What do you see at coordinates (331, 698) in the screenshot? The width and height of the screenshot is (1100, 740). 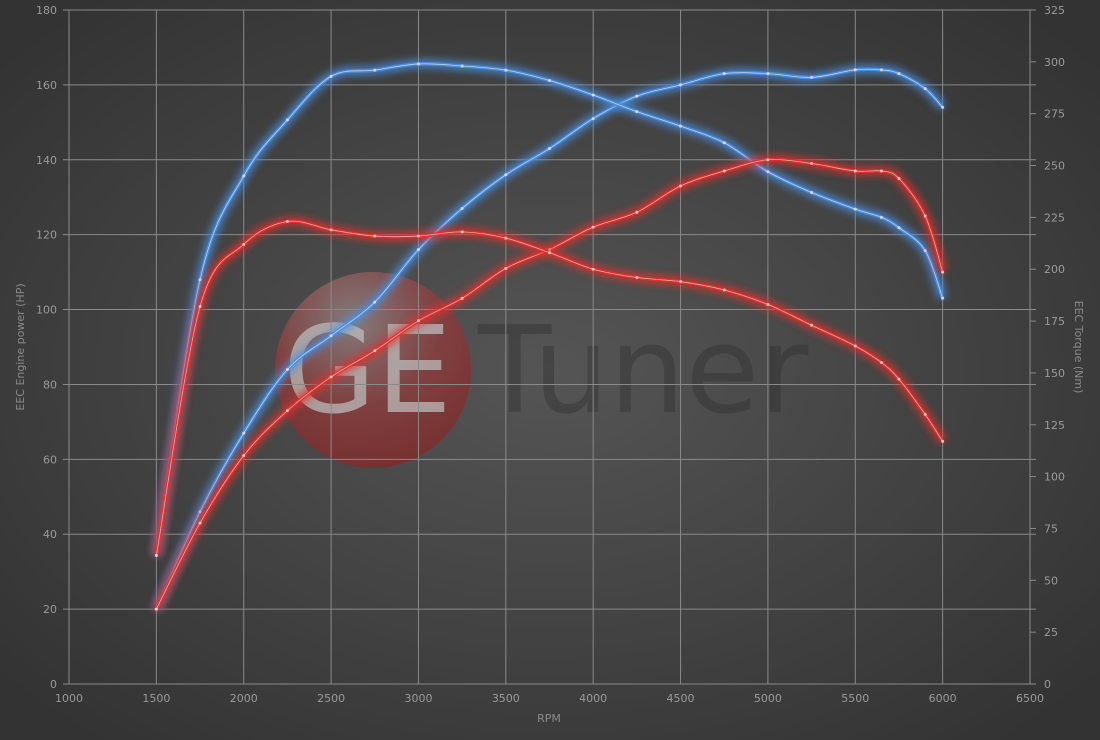 I see `x-tick-label: 2500` at bounding box center [331, 698].